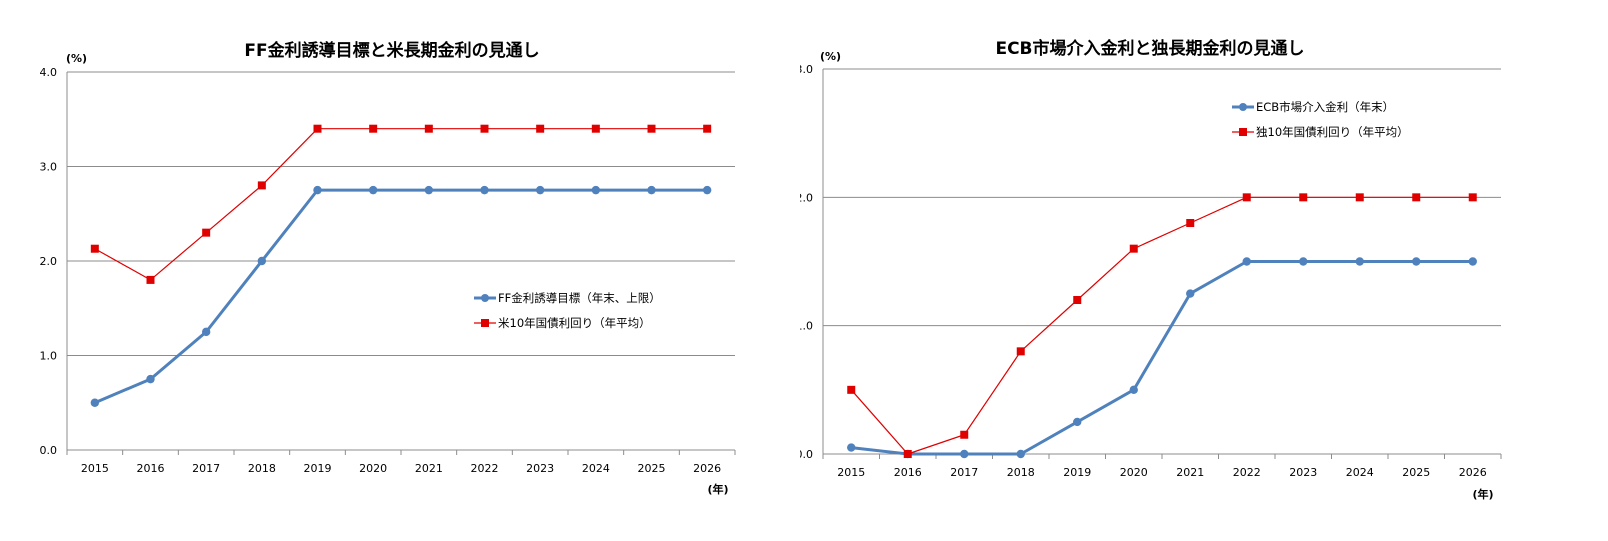 The width and height of the screenshot is (1608, 541). What do you see at coordinates (574, 323) in the screenshot?
I see `legend-label-2: 米10年国債利回り（年平均）` at bounding box center [574, 323].